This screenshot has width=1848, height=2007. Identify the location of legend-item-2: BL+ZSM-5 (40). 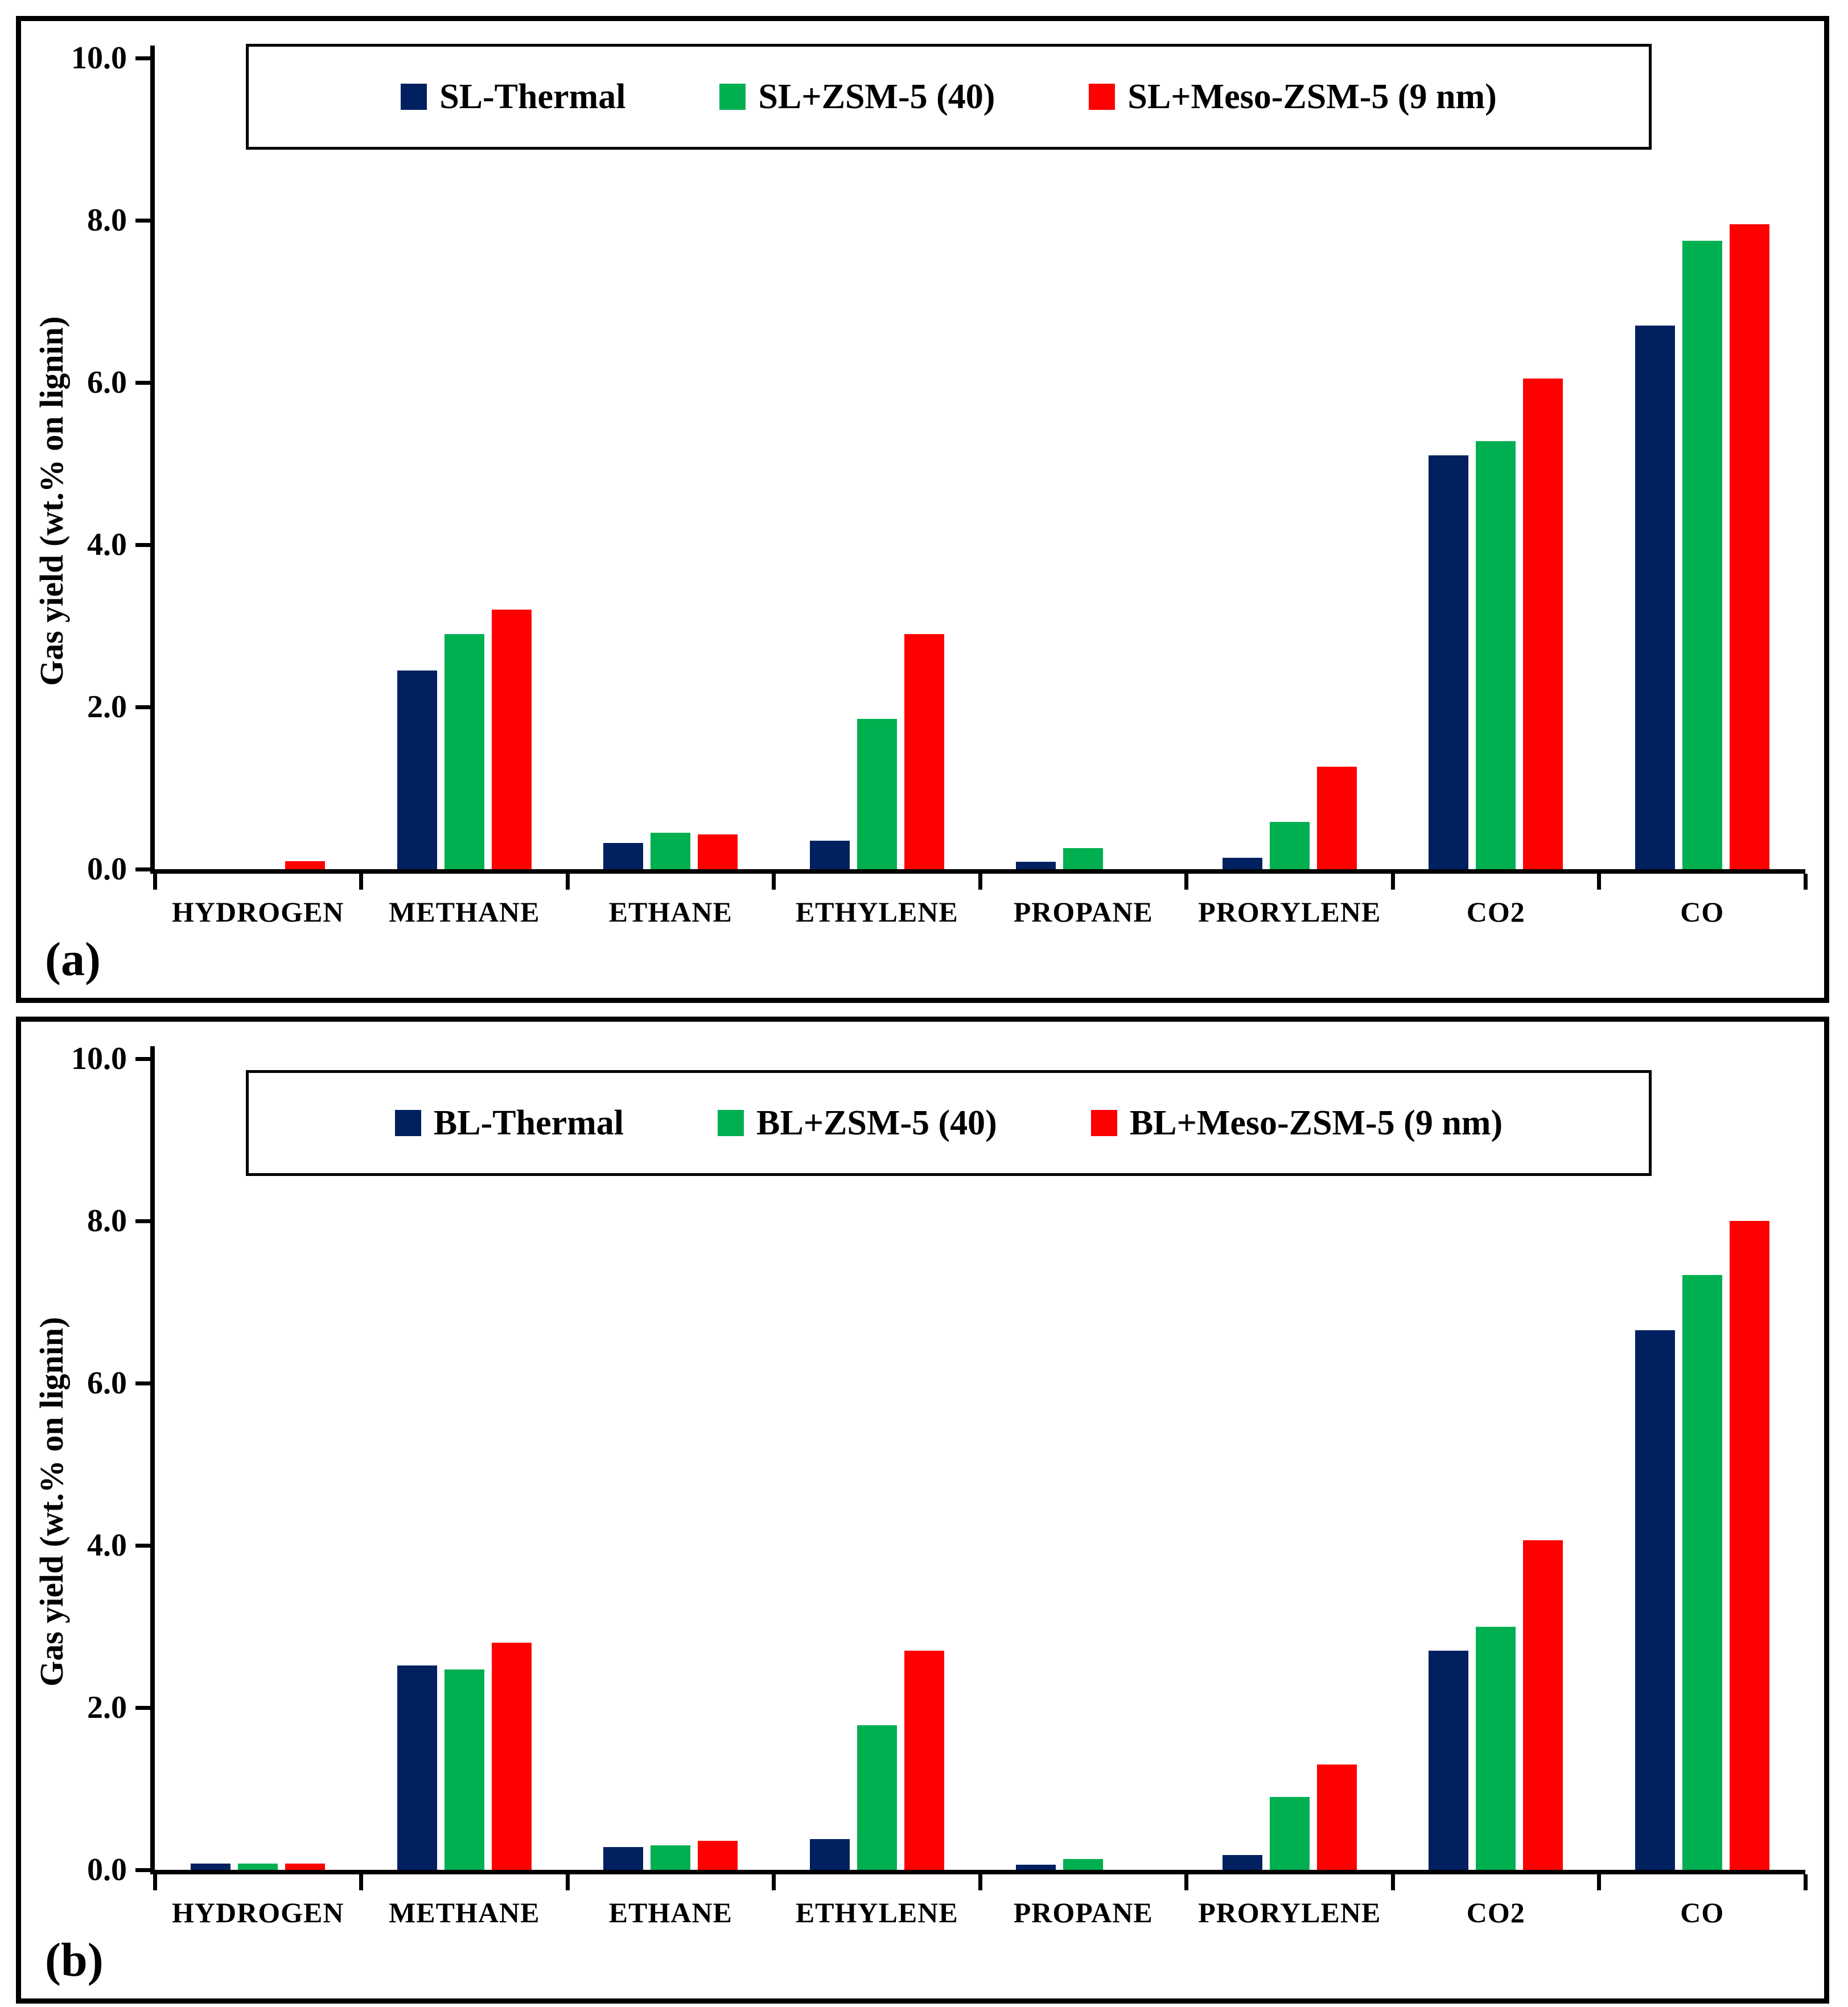
(857, 1123).